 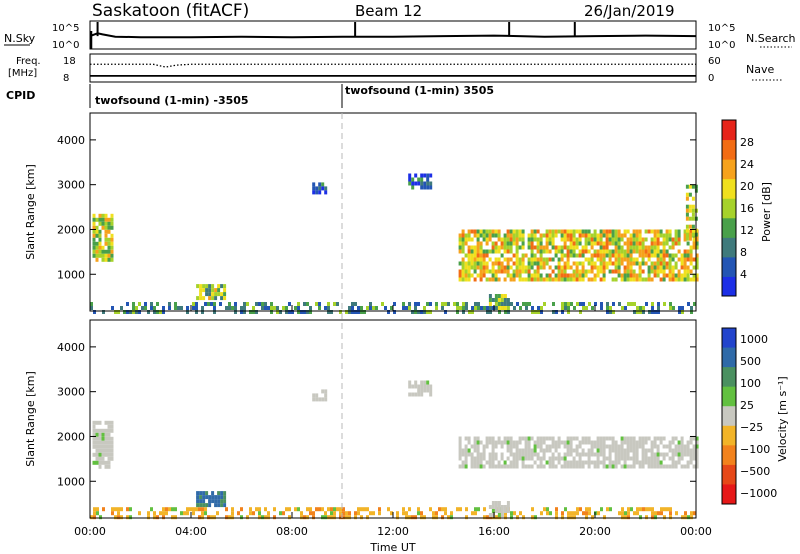 I want to click on sky-plot-area, so click(x=393, y=35).